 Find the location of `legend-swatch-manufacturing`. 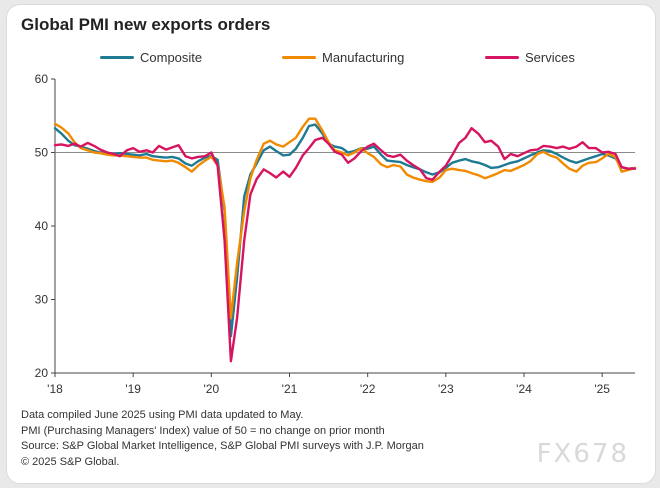

legend-swatch-manufacturing is located at coordinates (299, 57).